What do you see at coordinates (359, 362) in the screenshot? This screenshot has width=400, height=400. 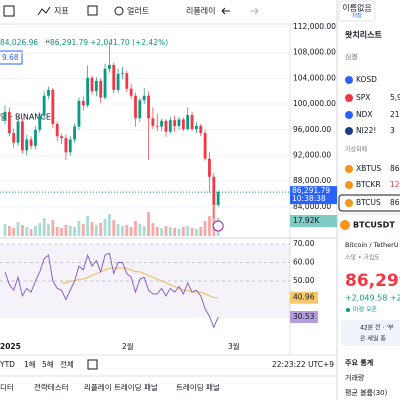 I see `stats-title: 주요 통계` at bounding box center [359, 362].